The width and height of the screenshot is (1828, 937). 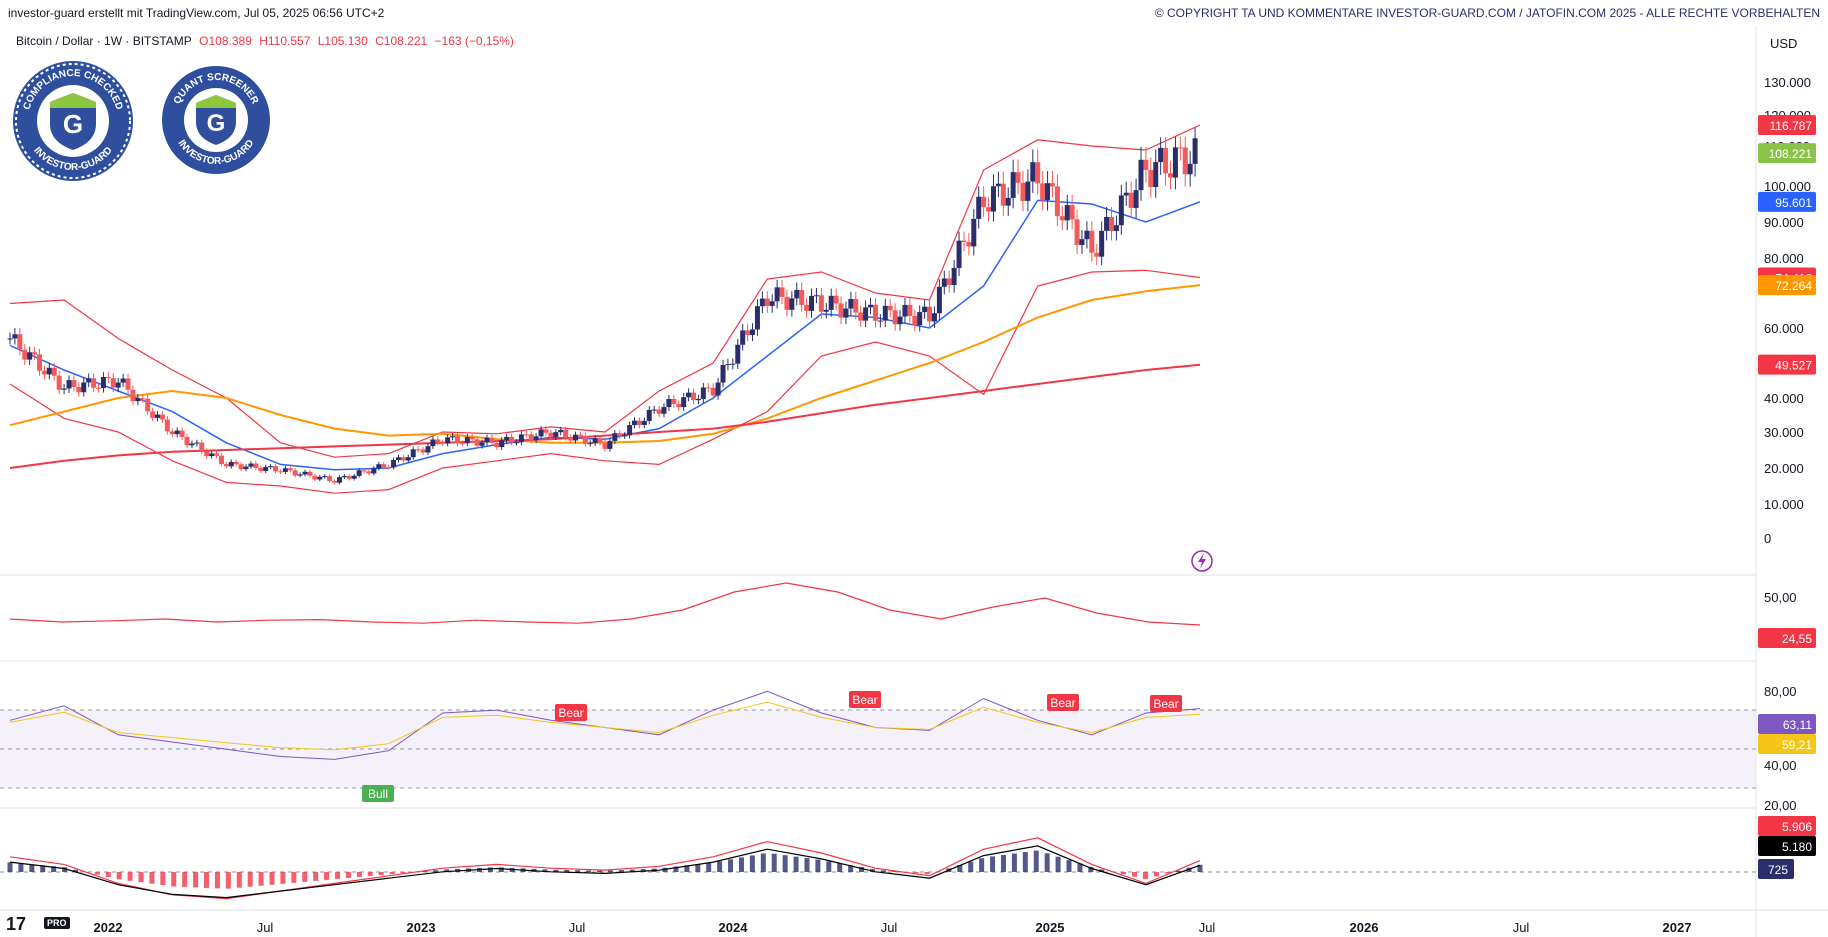 I want to click on volatility-pane: 50,00 24,55, so click(x=912, y=615).